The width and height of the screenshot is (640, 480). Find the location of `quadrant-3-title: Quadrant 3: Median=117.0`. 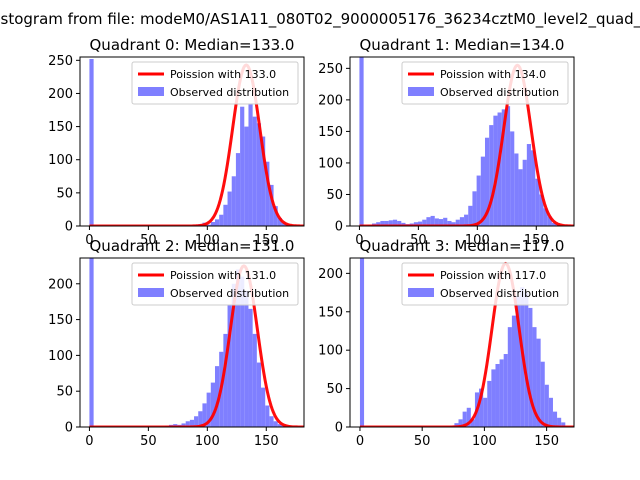

quadrant-3-title: Quadrant 3: Median=117.0 is located at coordinates (462, 246).